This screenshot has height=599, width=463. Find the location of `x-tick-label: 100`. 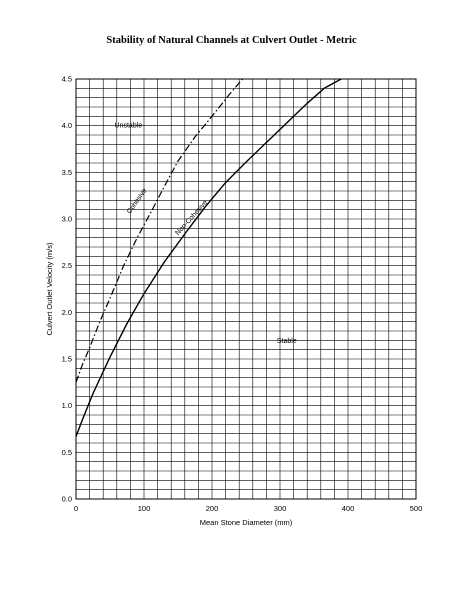

x-tick-label: 100 is located at coordinates (144, 508).